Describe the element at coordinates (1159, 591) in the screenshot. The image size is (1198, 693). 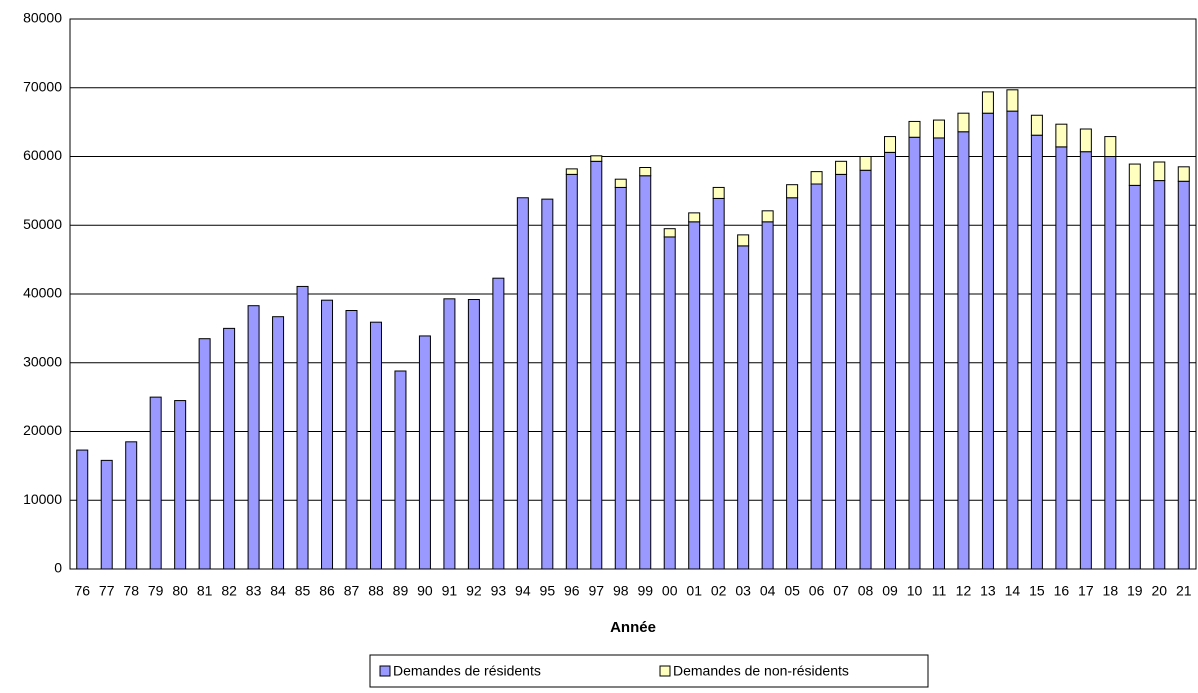
I see `x-tick-label: 20` at that location.